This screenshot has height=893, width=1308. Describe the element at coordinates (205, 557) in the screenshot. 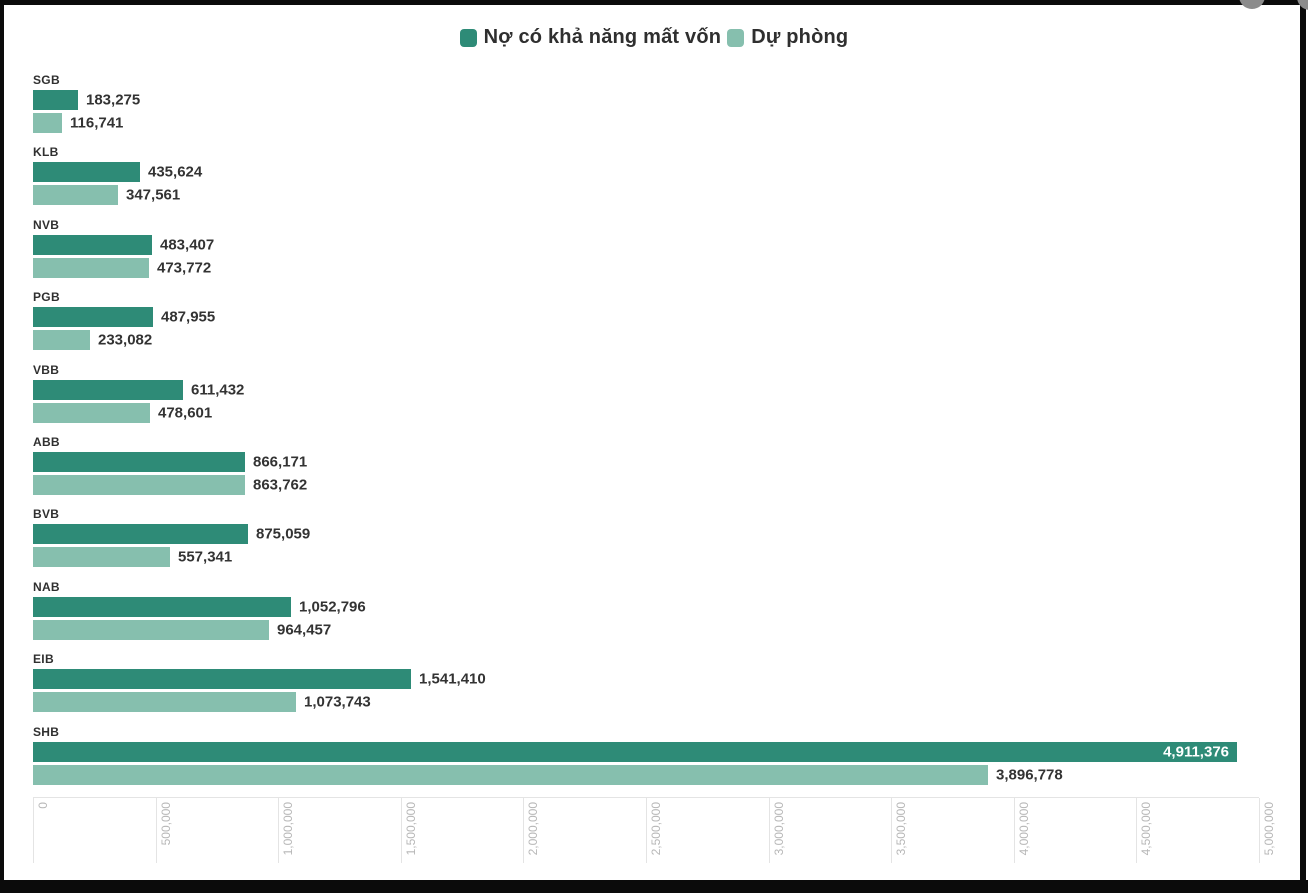

I see `value-label: 557,341` at that location.